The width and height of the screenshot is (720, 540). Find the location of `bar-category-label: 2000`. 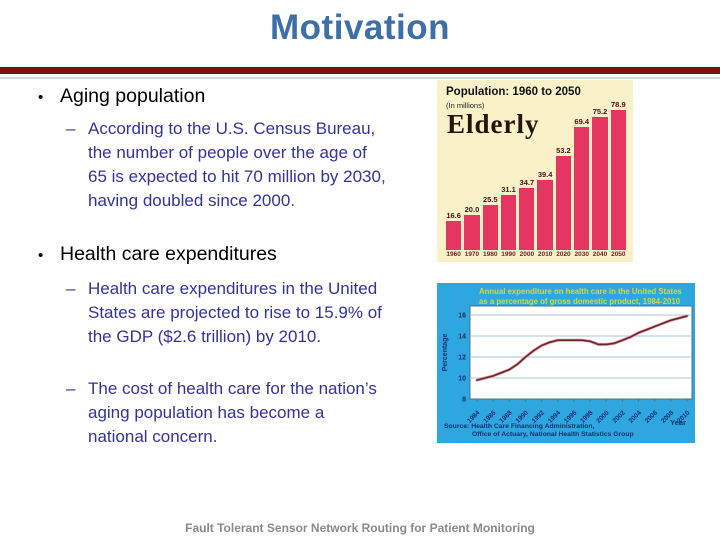

bar-category-label: 2000 is located at coordinates (527, 254).